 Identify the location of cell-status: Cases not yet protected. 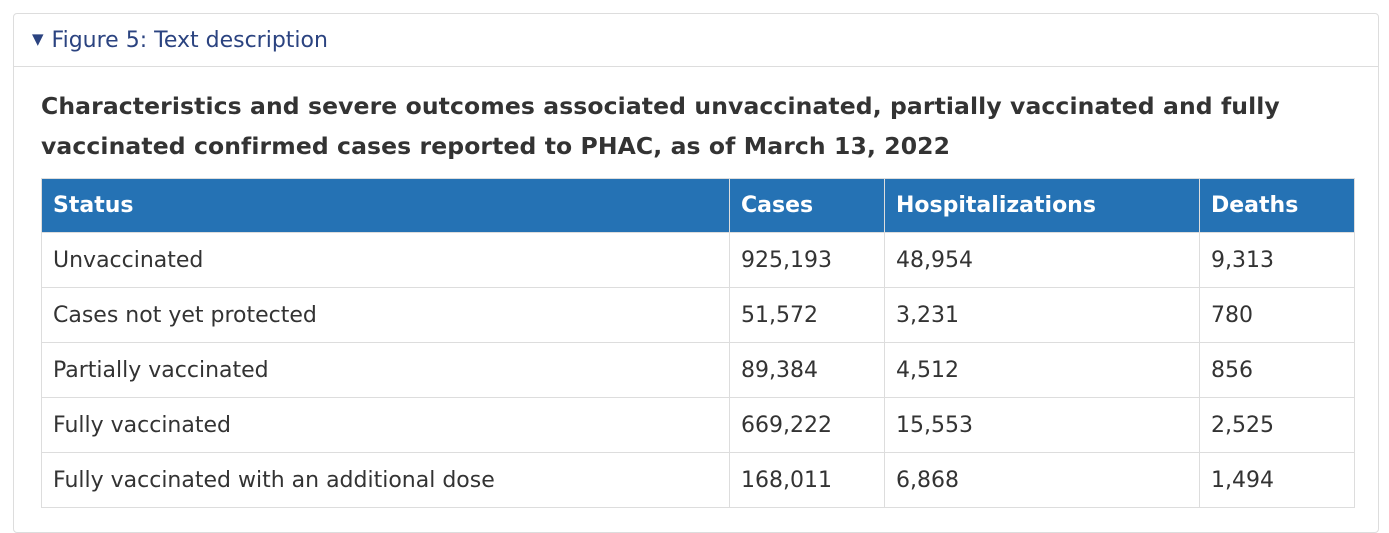
(385, 315).